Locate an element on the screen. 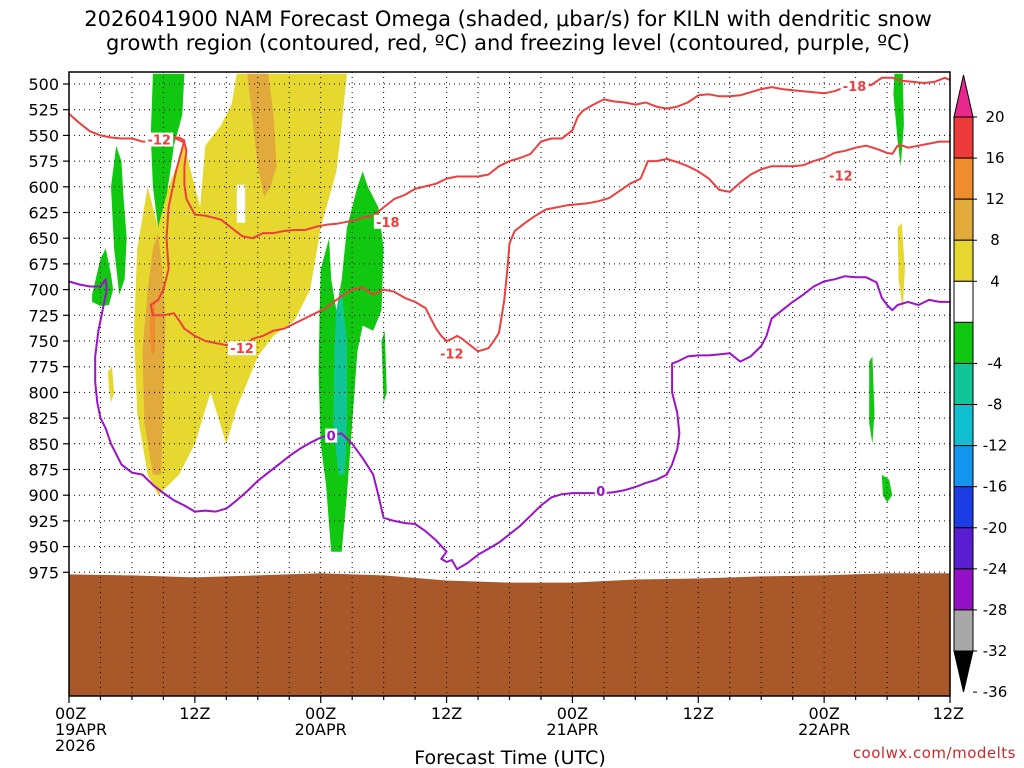 Image resolution: width=1024 pixels, height=768 pixels. terrain-polygon is located at coordinates (509, 634).